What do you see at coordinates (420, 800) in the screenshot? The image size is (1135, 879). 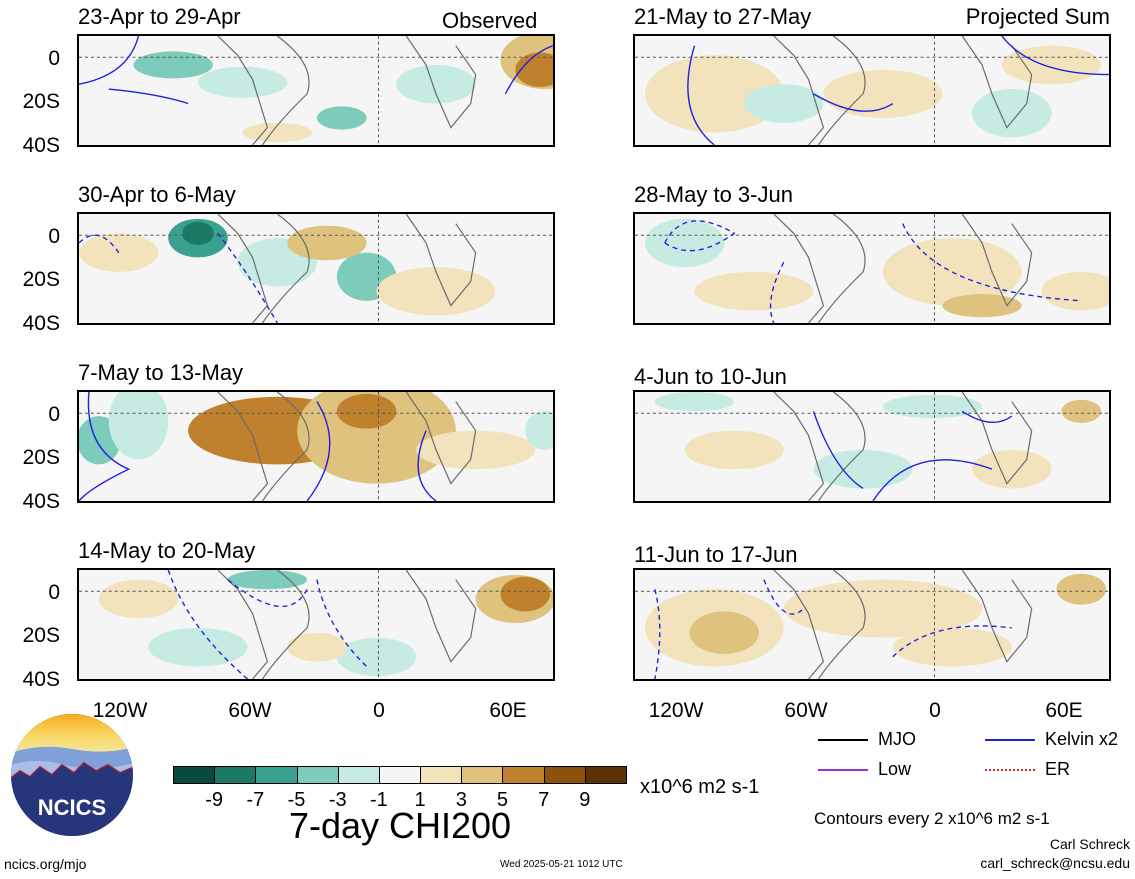 I see `colorbar-tick-label: 1` at bounding box center [420, 800].